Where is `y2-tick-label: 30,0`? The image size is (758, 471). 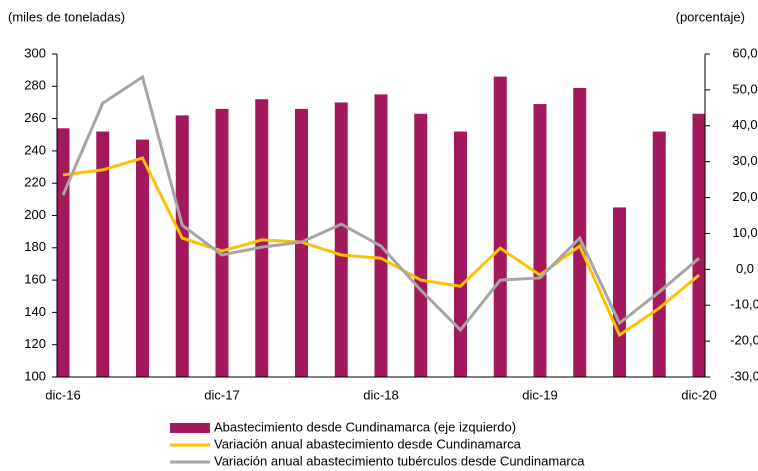 y2-tick-label: 30,0 is located at coordinates (744, 160).